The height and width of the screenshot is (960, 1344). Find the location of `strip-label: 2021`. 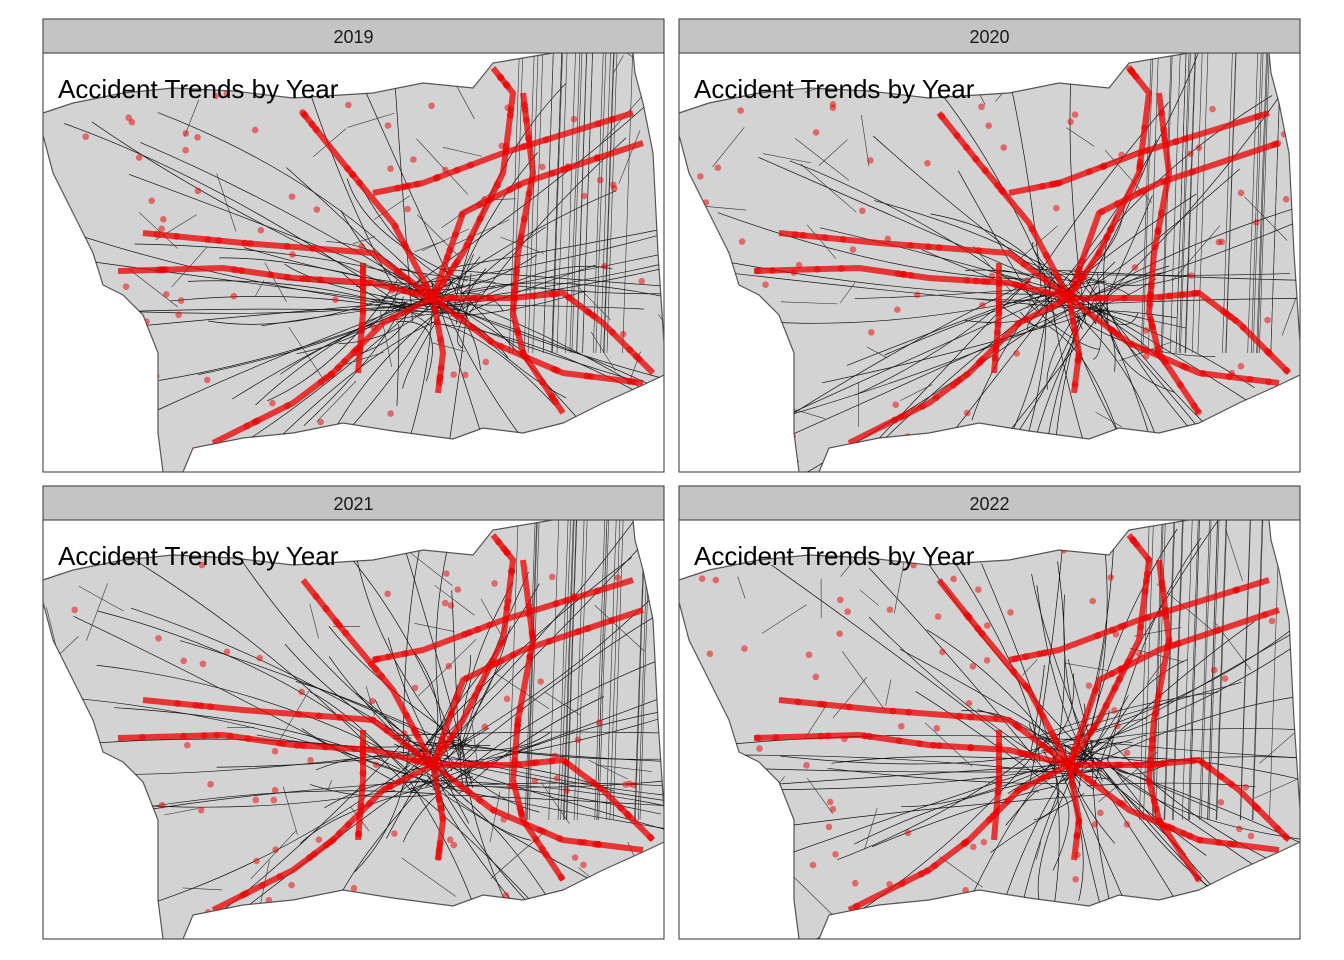

strip-label: 2021 is located at coordinates (353, 504).